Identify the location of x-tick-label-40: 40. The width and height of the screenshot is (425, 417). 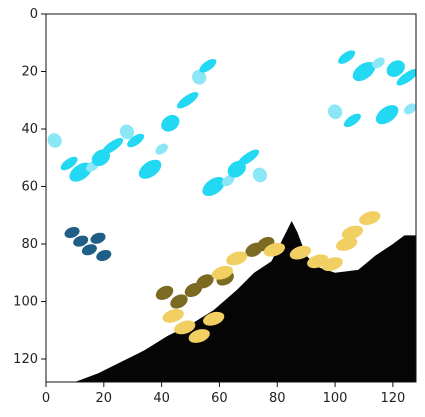
(161, 398).